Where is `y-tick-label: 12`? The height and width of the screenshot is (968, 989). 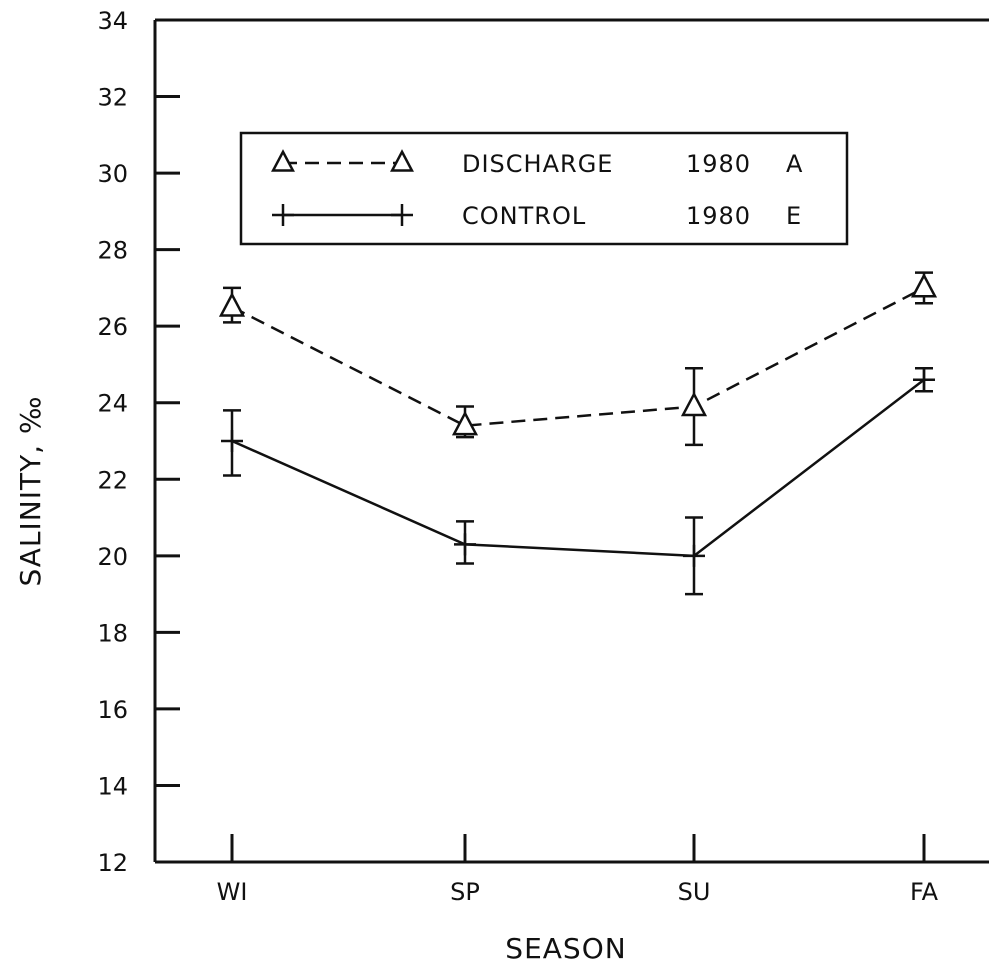
y-tick-label: 12 is located at coordinates (112, 863).